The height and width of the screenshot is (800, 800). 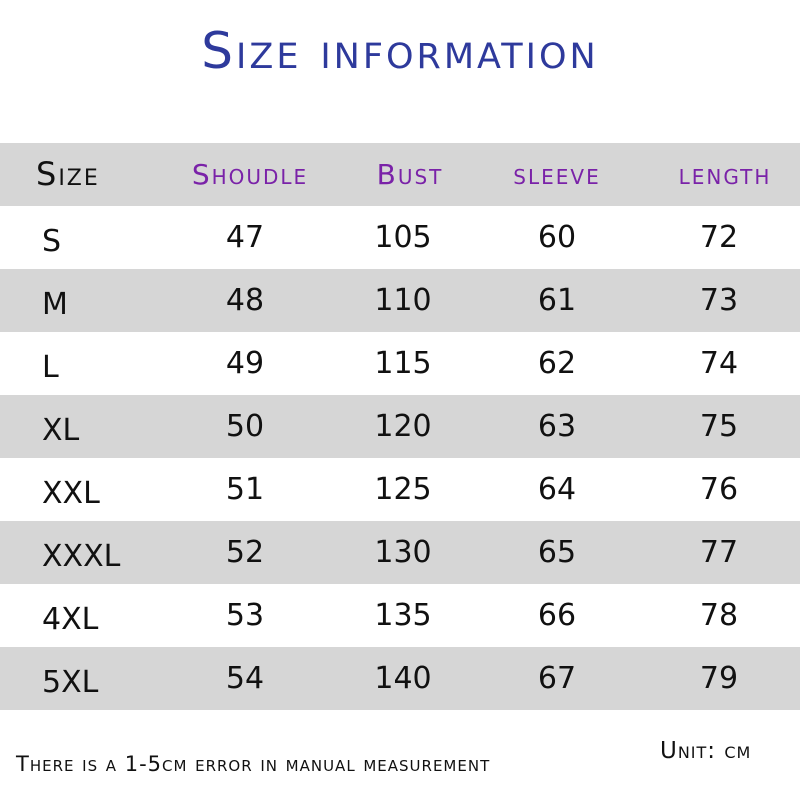 What do you see at coordinates (719, 237) in the screenshot?
I see `cell-length: 72` at bounding box center [719, 237].